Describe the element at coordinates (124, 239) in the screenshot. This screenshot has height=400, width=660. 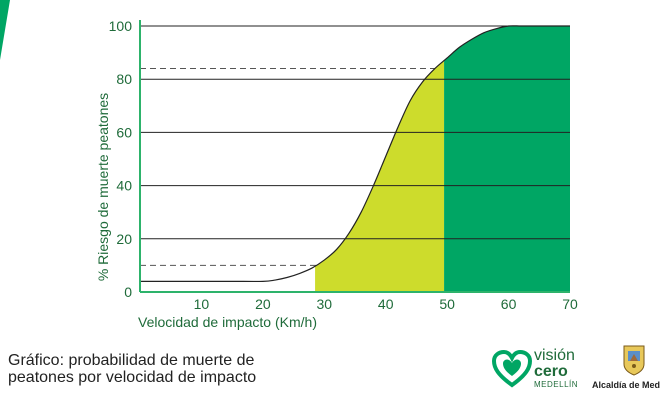
I see `y-tick-label-20: 20` at that location.